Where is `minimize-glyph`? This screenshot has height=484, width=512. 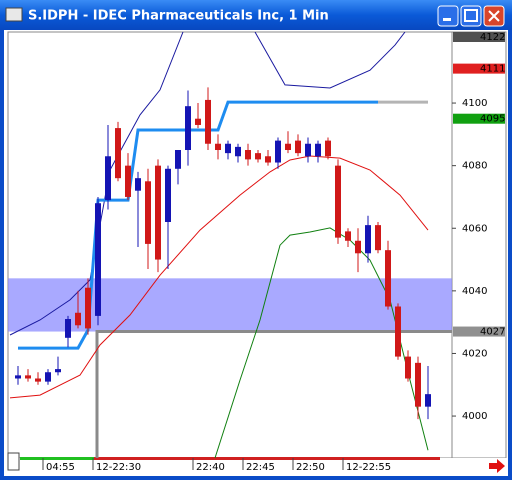
minimize-glyph is located at coordinates (447, 19).